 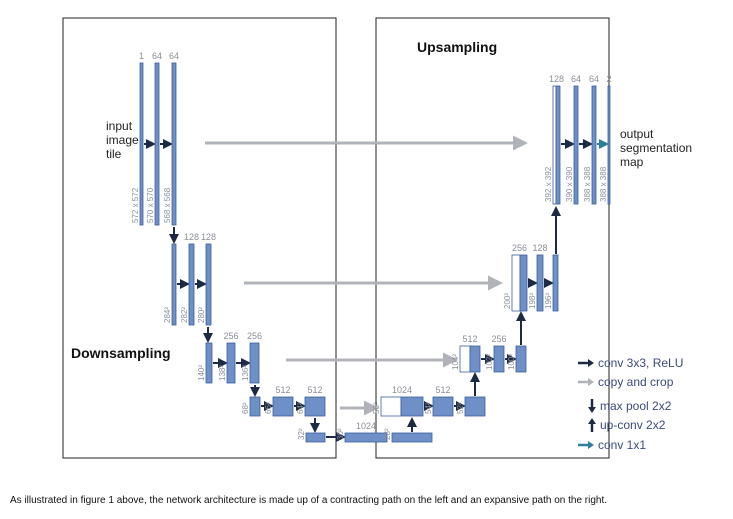 I want to click on channel-label-dec1-a: 128, so click(x=556, y=79).